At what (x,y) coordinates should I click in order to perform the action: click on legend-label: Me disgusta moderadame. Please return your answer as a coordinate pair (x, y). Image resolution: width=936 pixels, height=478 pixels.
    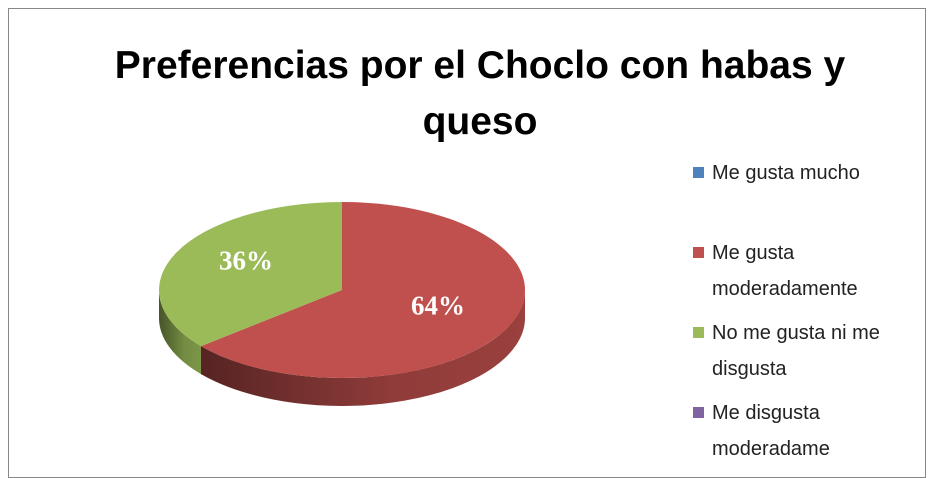
    Looking at the image, I should click on (771, 431).